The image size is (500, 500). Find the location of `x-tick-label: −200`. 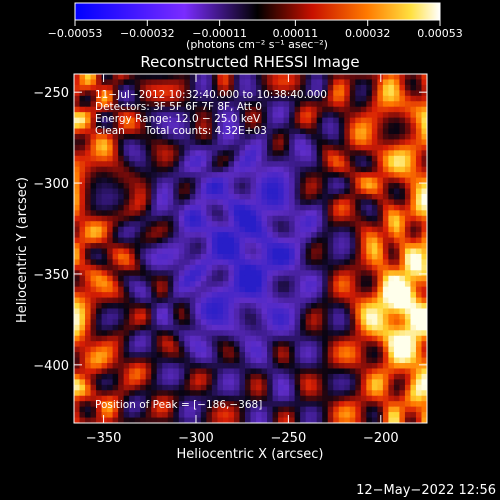

x-tick-label: −200 is located at coordinates (381, 438).